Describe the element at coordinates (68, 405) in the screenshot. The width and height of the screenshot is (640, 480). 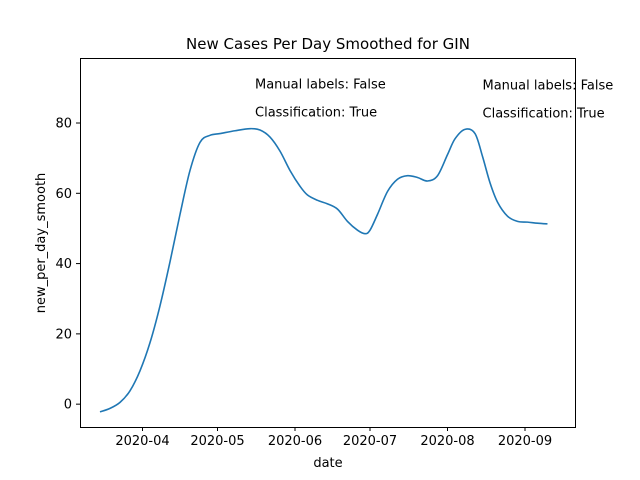
I see `y-tick-label: 0` at that location.